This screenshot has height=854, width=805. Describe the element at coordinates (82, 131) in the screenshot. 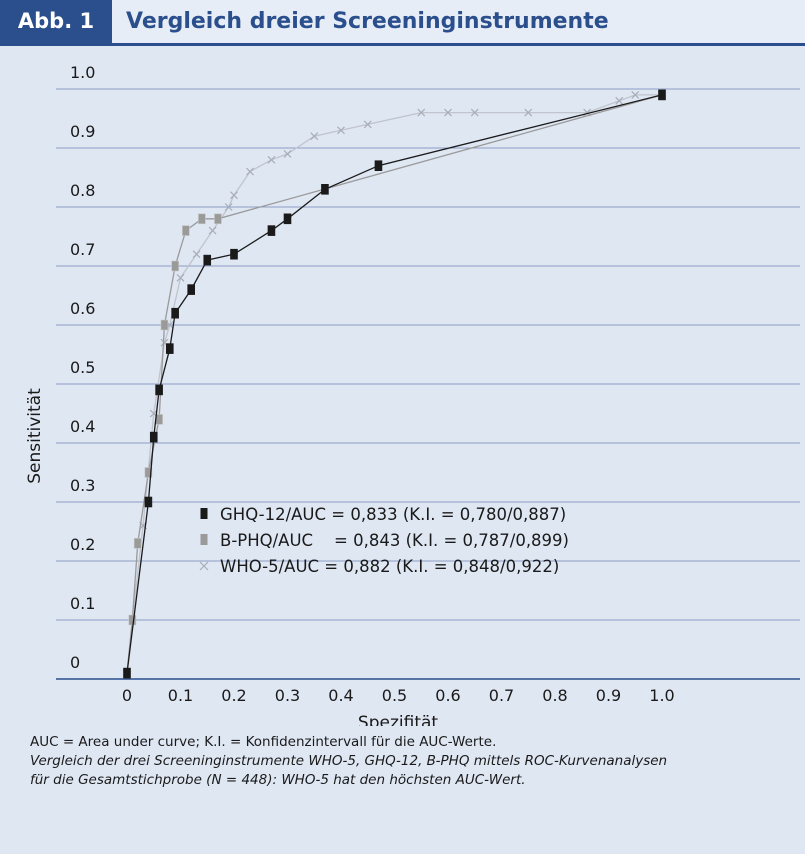

I see `y-tick-label: 0.9` at that location.